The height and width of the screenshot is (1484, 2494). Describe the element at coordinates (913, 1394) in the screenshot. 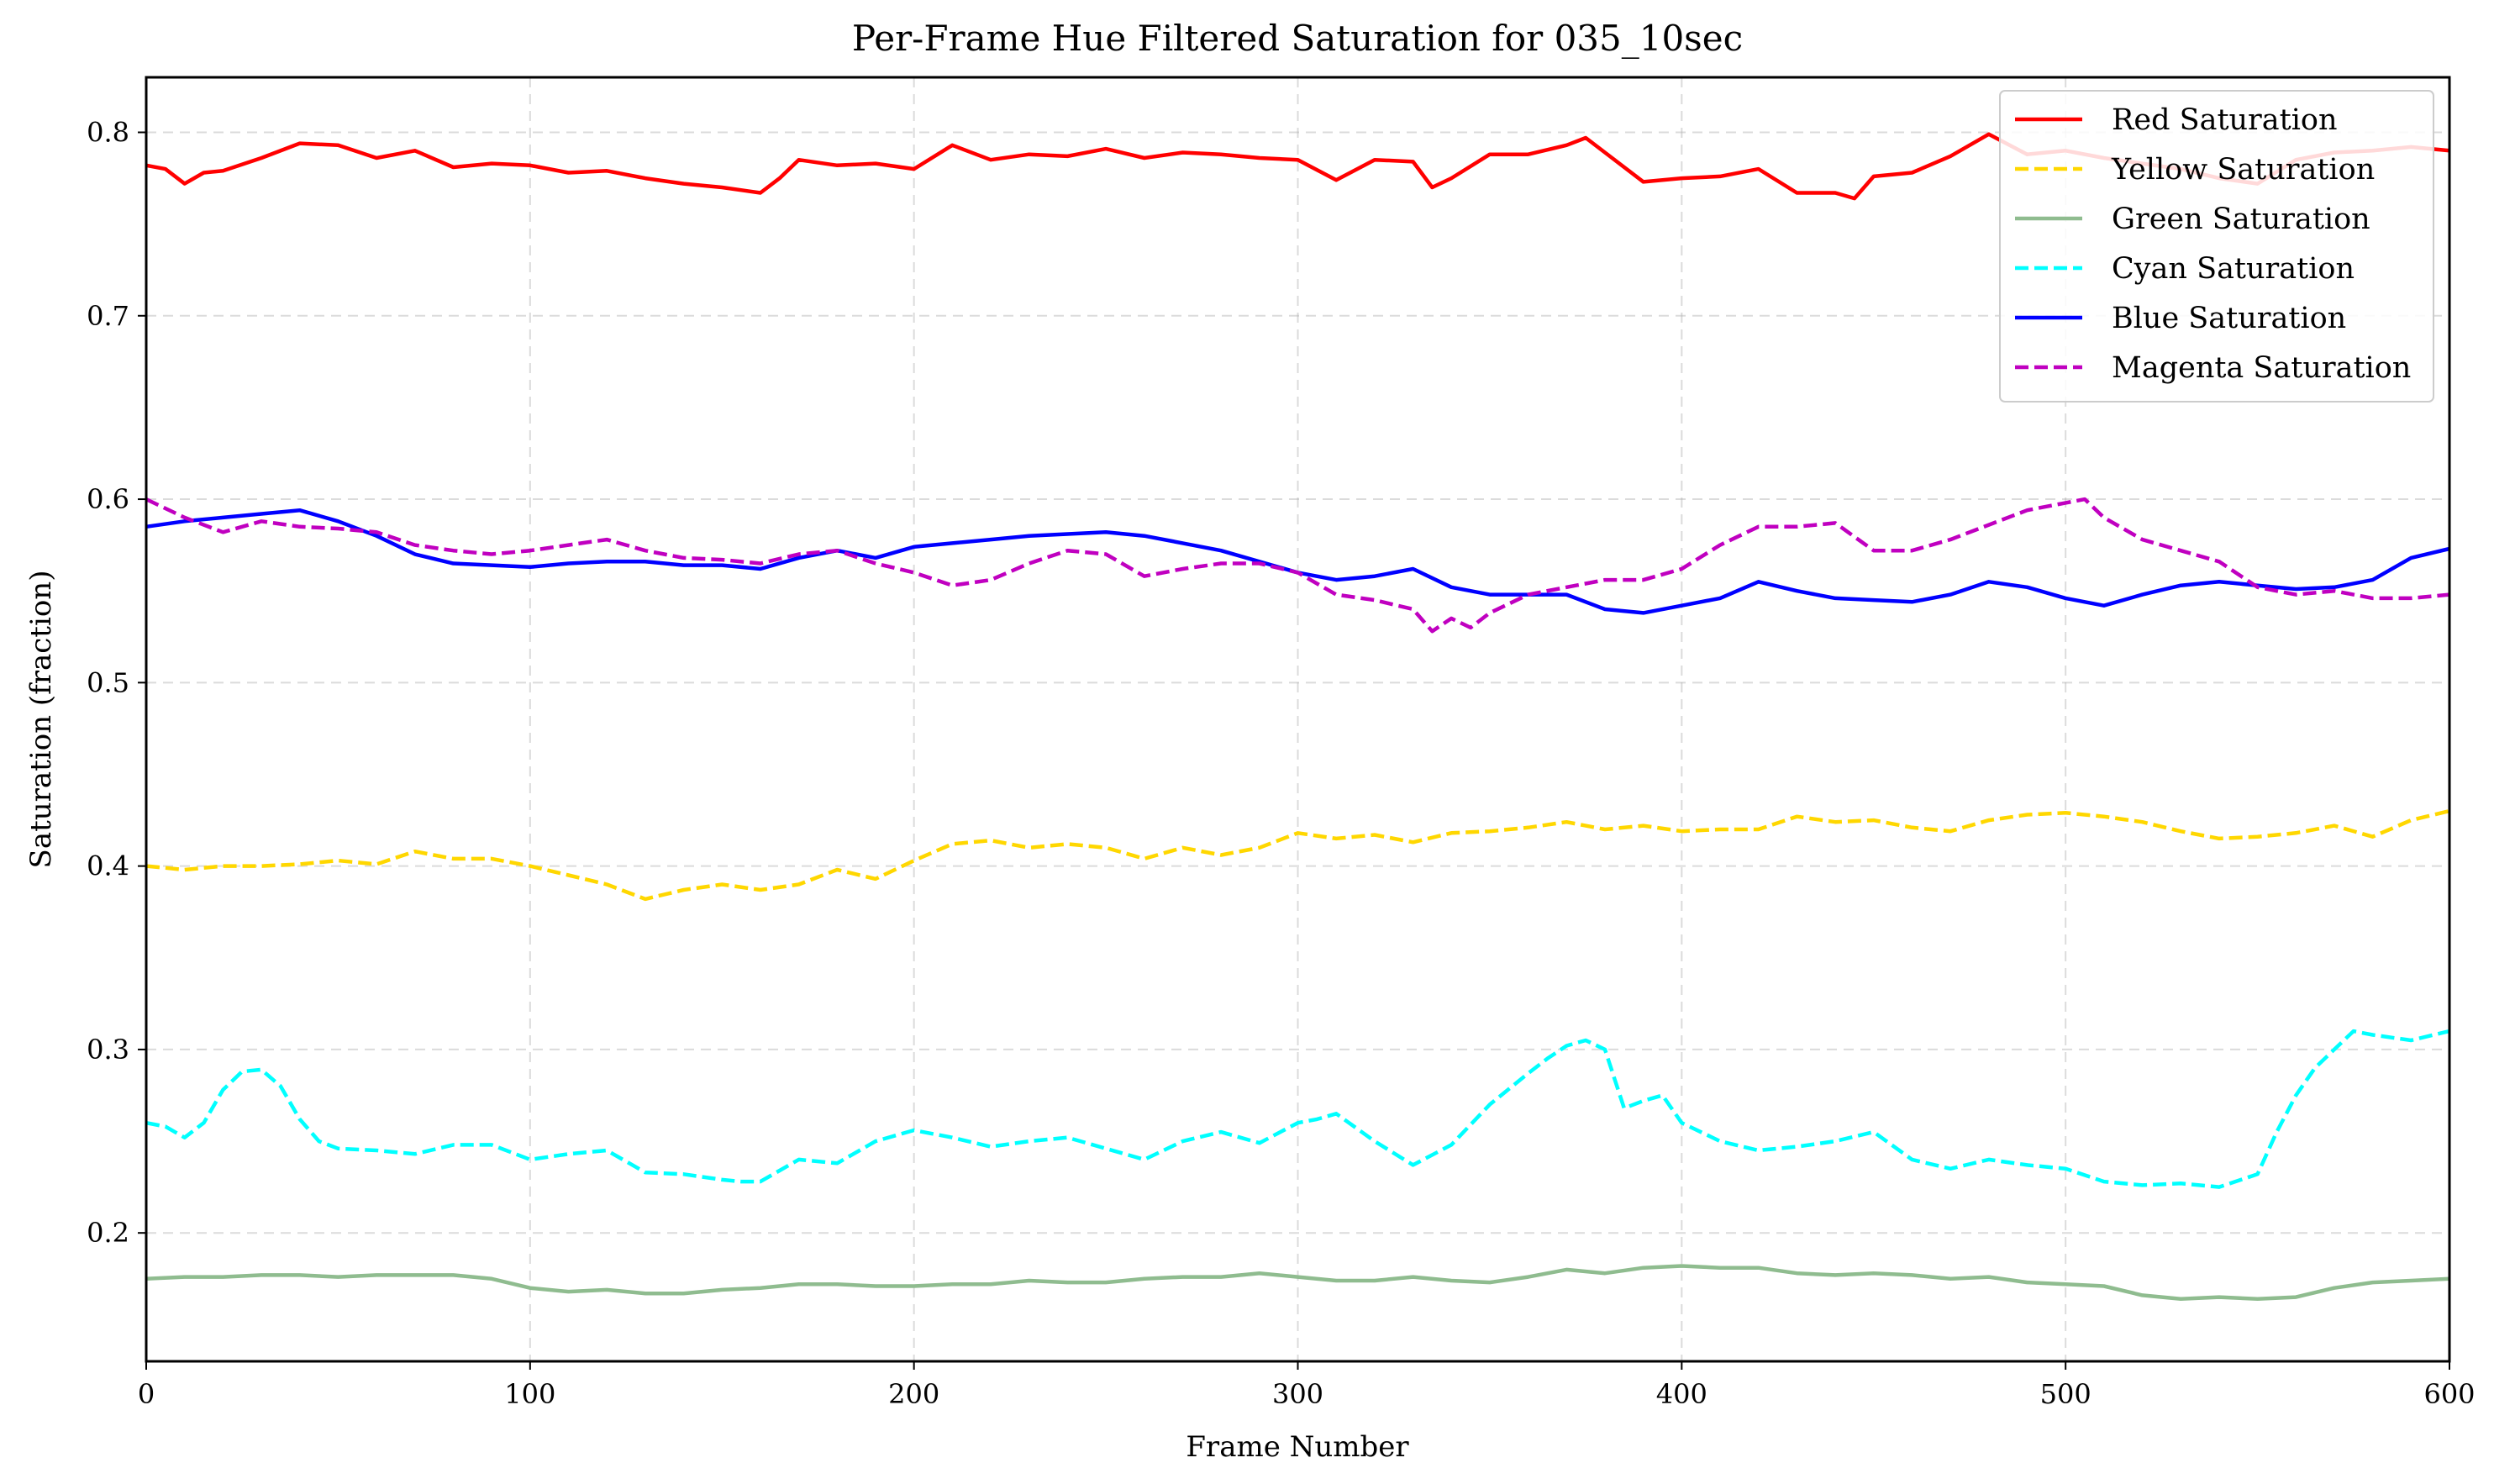

I see `x-tick-label: 200` at that location.